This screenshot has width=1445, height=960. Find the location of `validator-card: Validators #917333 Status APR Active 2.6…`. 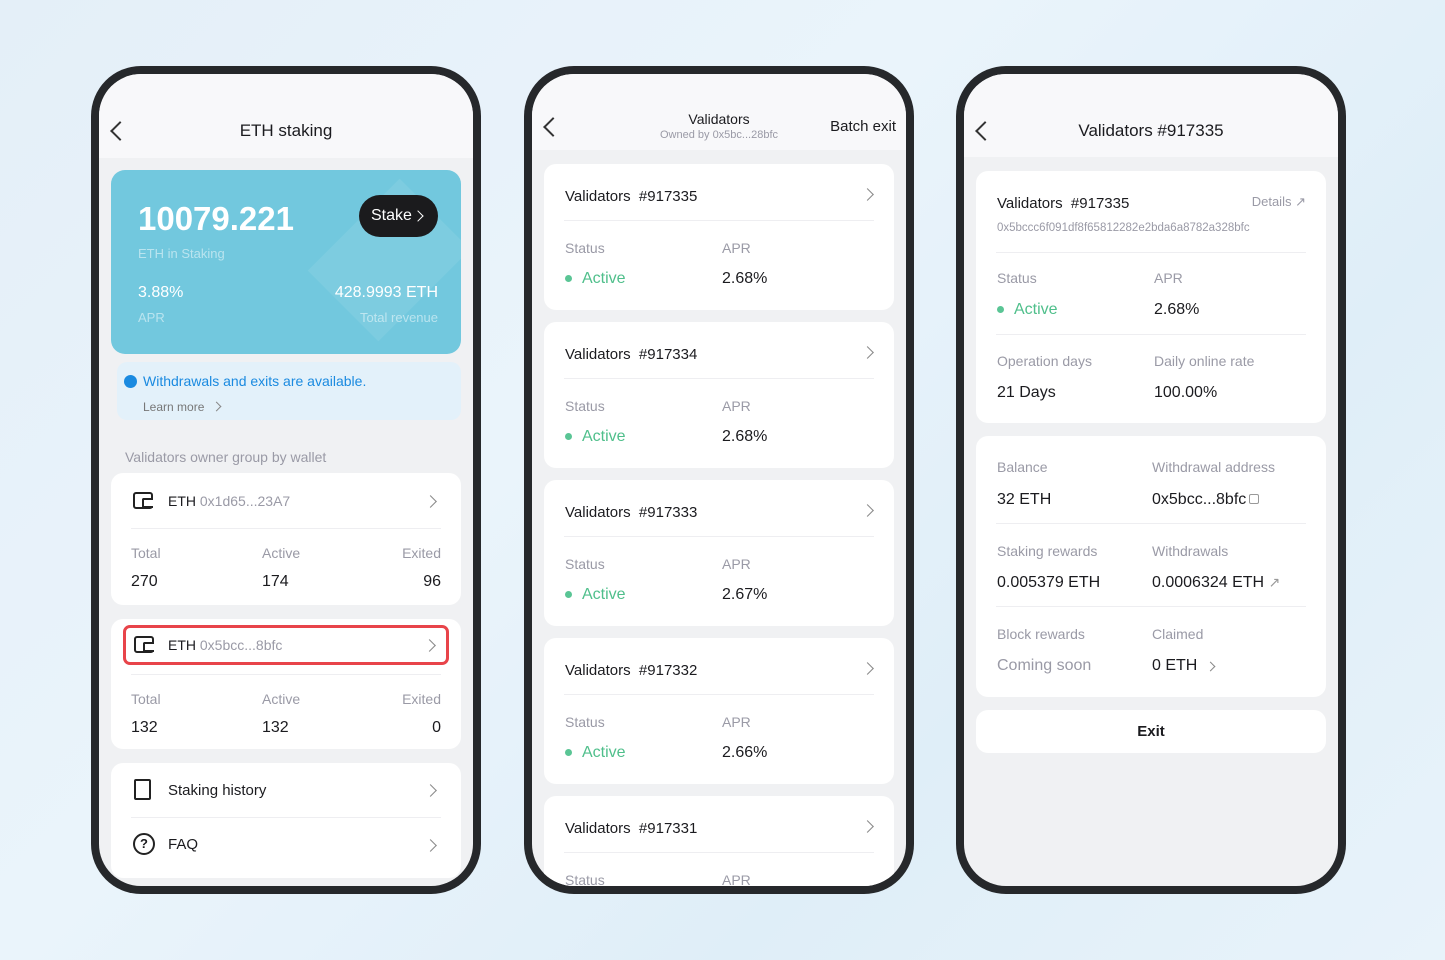

validator-card: Validators #917333 Status APR Active 2.6… is located at coordinates (719, 553).